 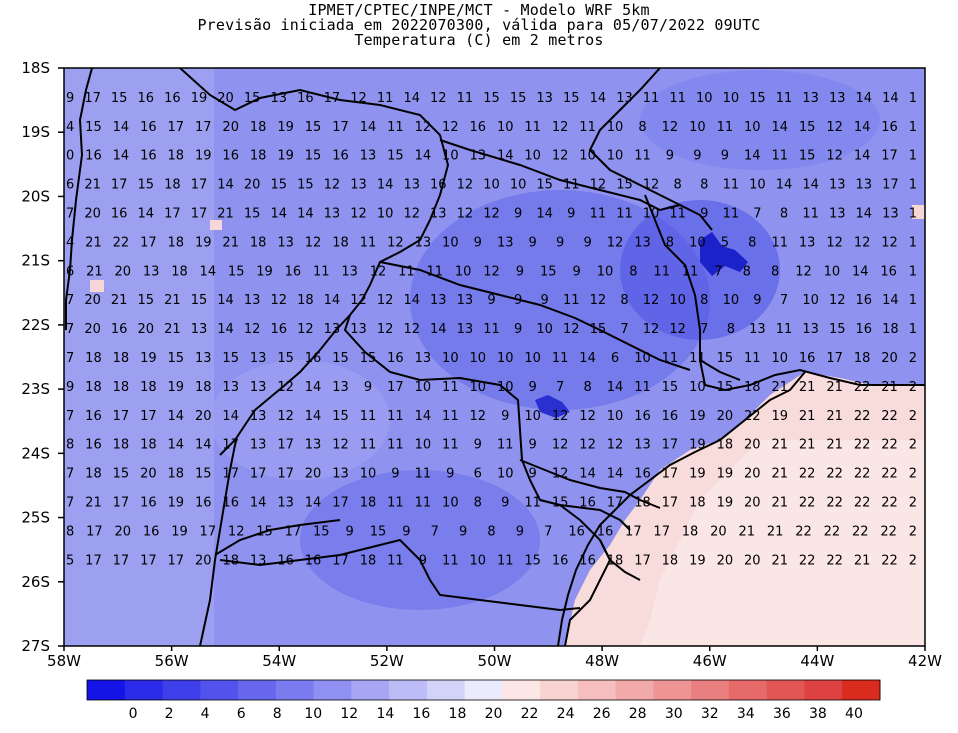 I want to click on grid-value: 20, so click(x=92, y=300).